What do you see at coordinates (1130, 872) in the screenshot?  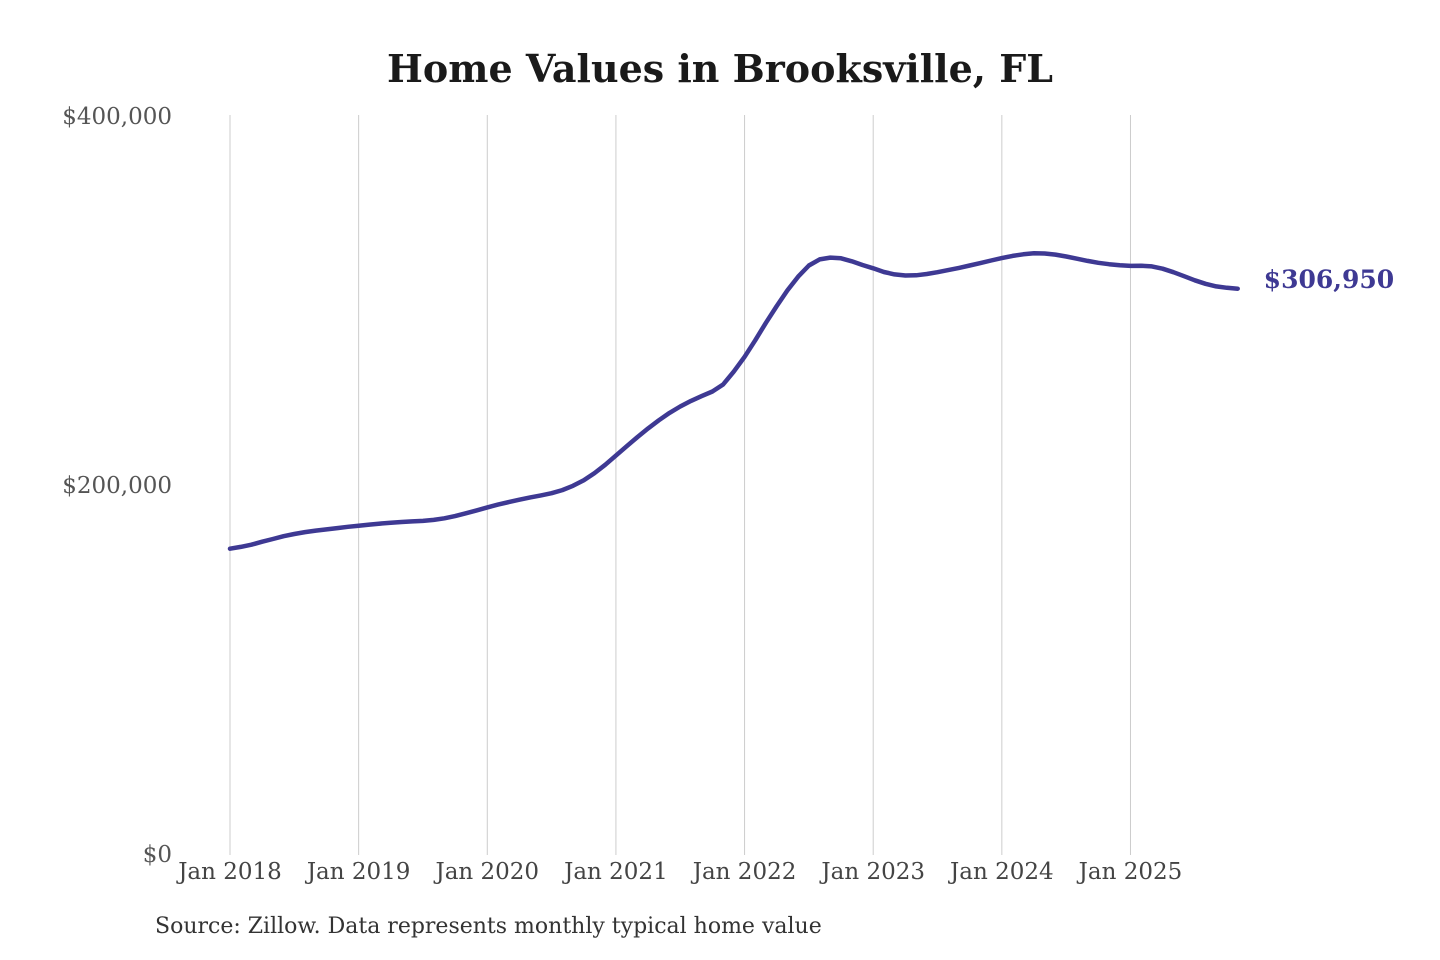 I see `x-tick-label: Jan 2025` at bounding box center [1130, 872].